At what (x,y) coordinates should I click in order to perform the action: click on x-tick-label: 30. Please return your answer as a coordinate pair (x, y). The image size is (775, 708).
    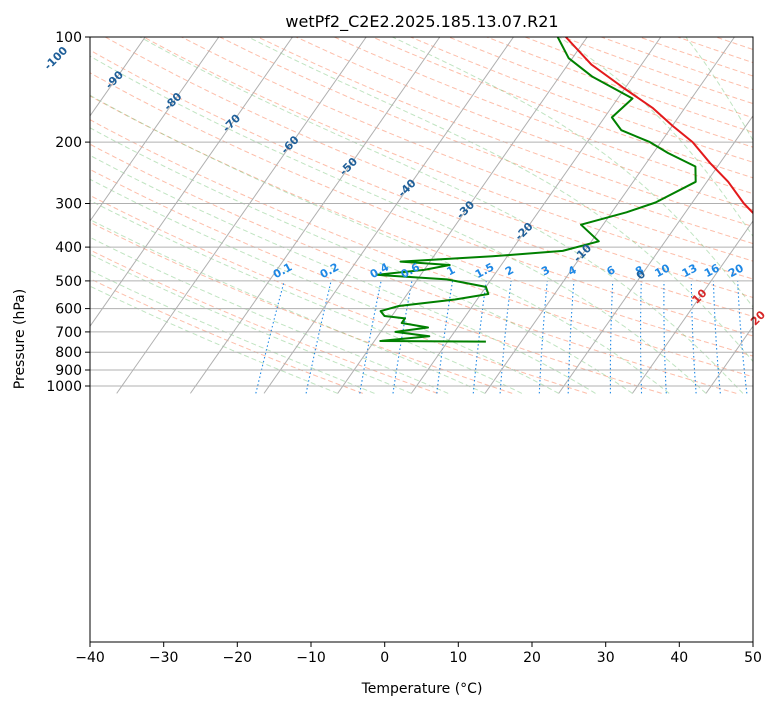
    Looking at the image, I should click on (606, 658).